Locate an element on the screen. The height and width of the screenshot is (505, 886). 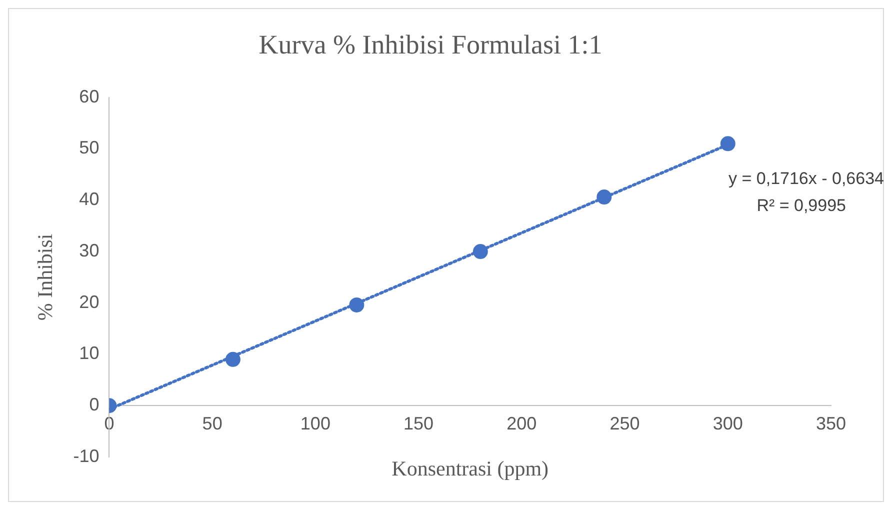
annotation: R² = 0,9995 is located at coordinates (801, 206).